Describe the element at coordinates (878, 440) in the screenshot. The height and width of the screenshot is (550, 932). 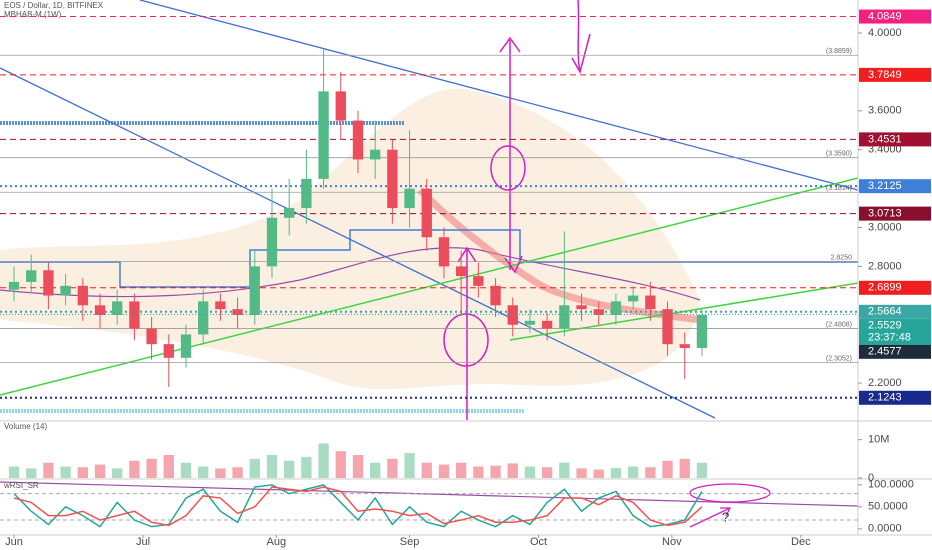
I see `y-tick-label: 10M` at that location.